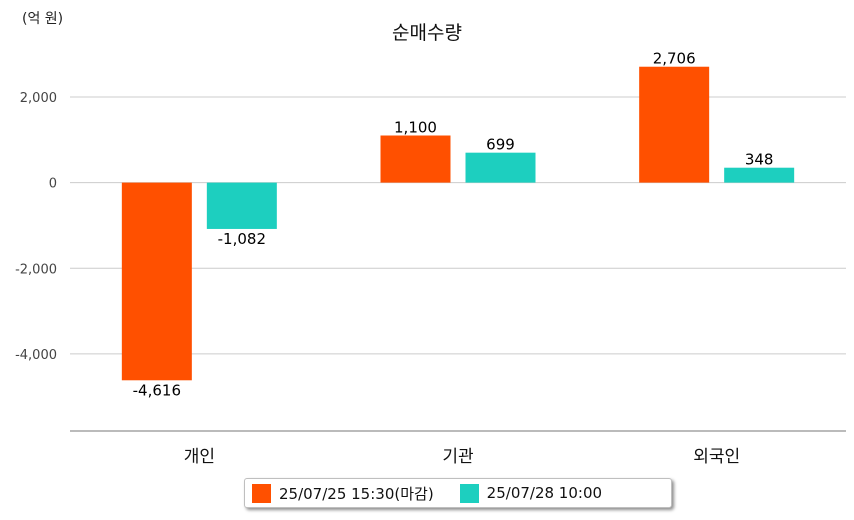 The image size is (854, 520). I want to click on y-tick-label: 0, so click(53, 184).